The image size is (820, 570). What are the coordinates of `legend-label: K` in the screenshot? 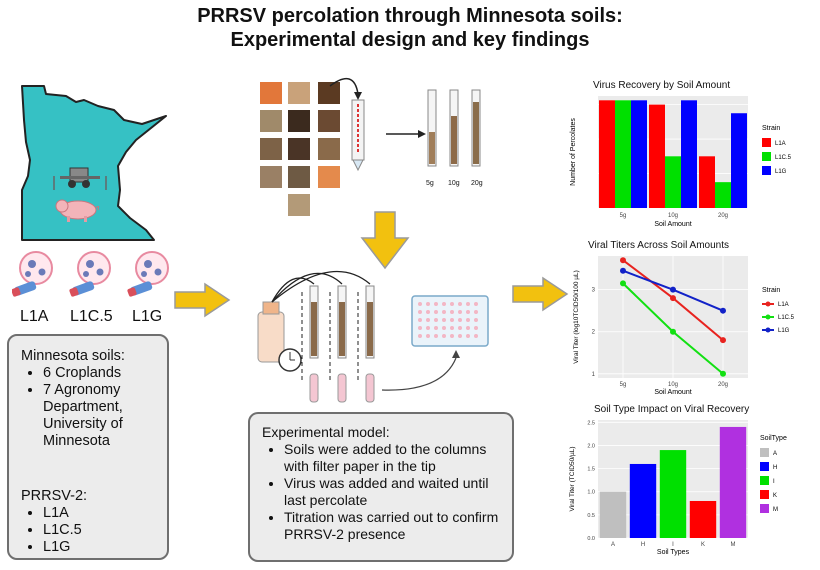 It's located at (775, 496).